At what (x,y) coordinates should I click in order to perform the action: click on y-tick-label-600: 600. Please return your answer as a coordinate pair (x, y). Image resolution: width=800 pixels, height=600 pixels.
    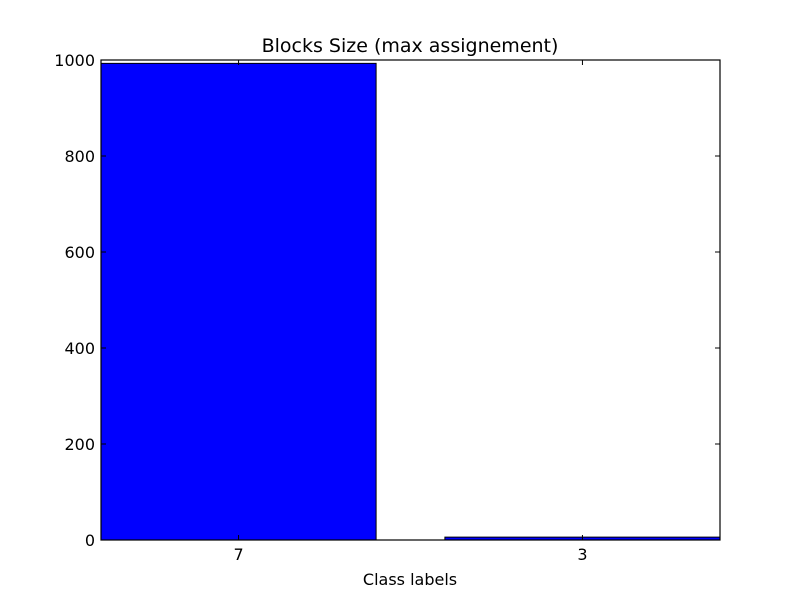
    Looking at the image, I should click on (79, 252).